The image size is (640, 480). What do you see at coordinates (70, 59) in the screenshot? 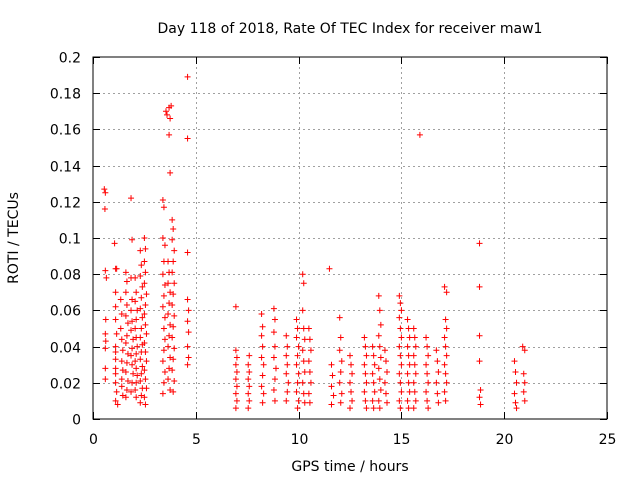
I see `y-tick-label: 0.2` at bounding box center [70, 59].